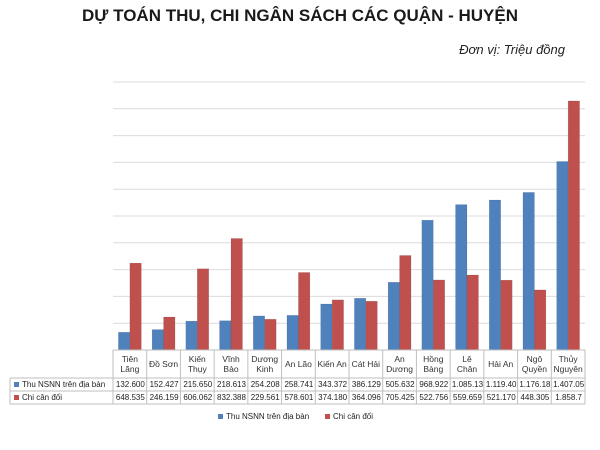 The width and height of the screenshot is (600, 450). I want to click on data-label: 521.170, so click(501, 397).